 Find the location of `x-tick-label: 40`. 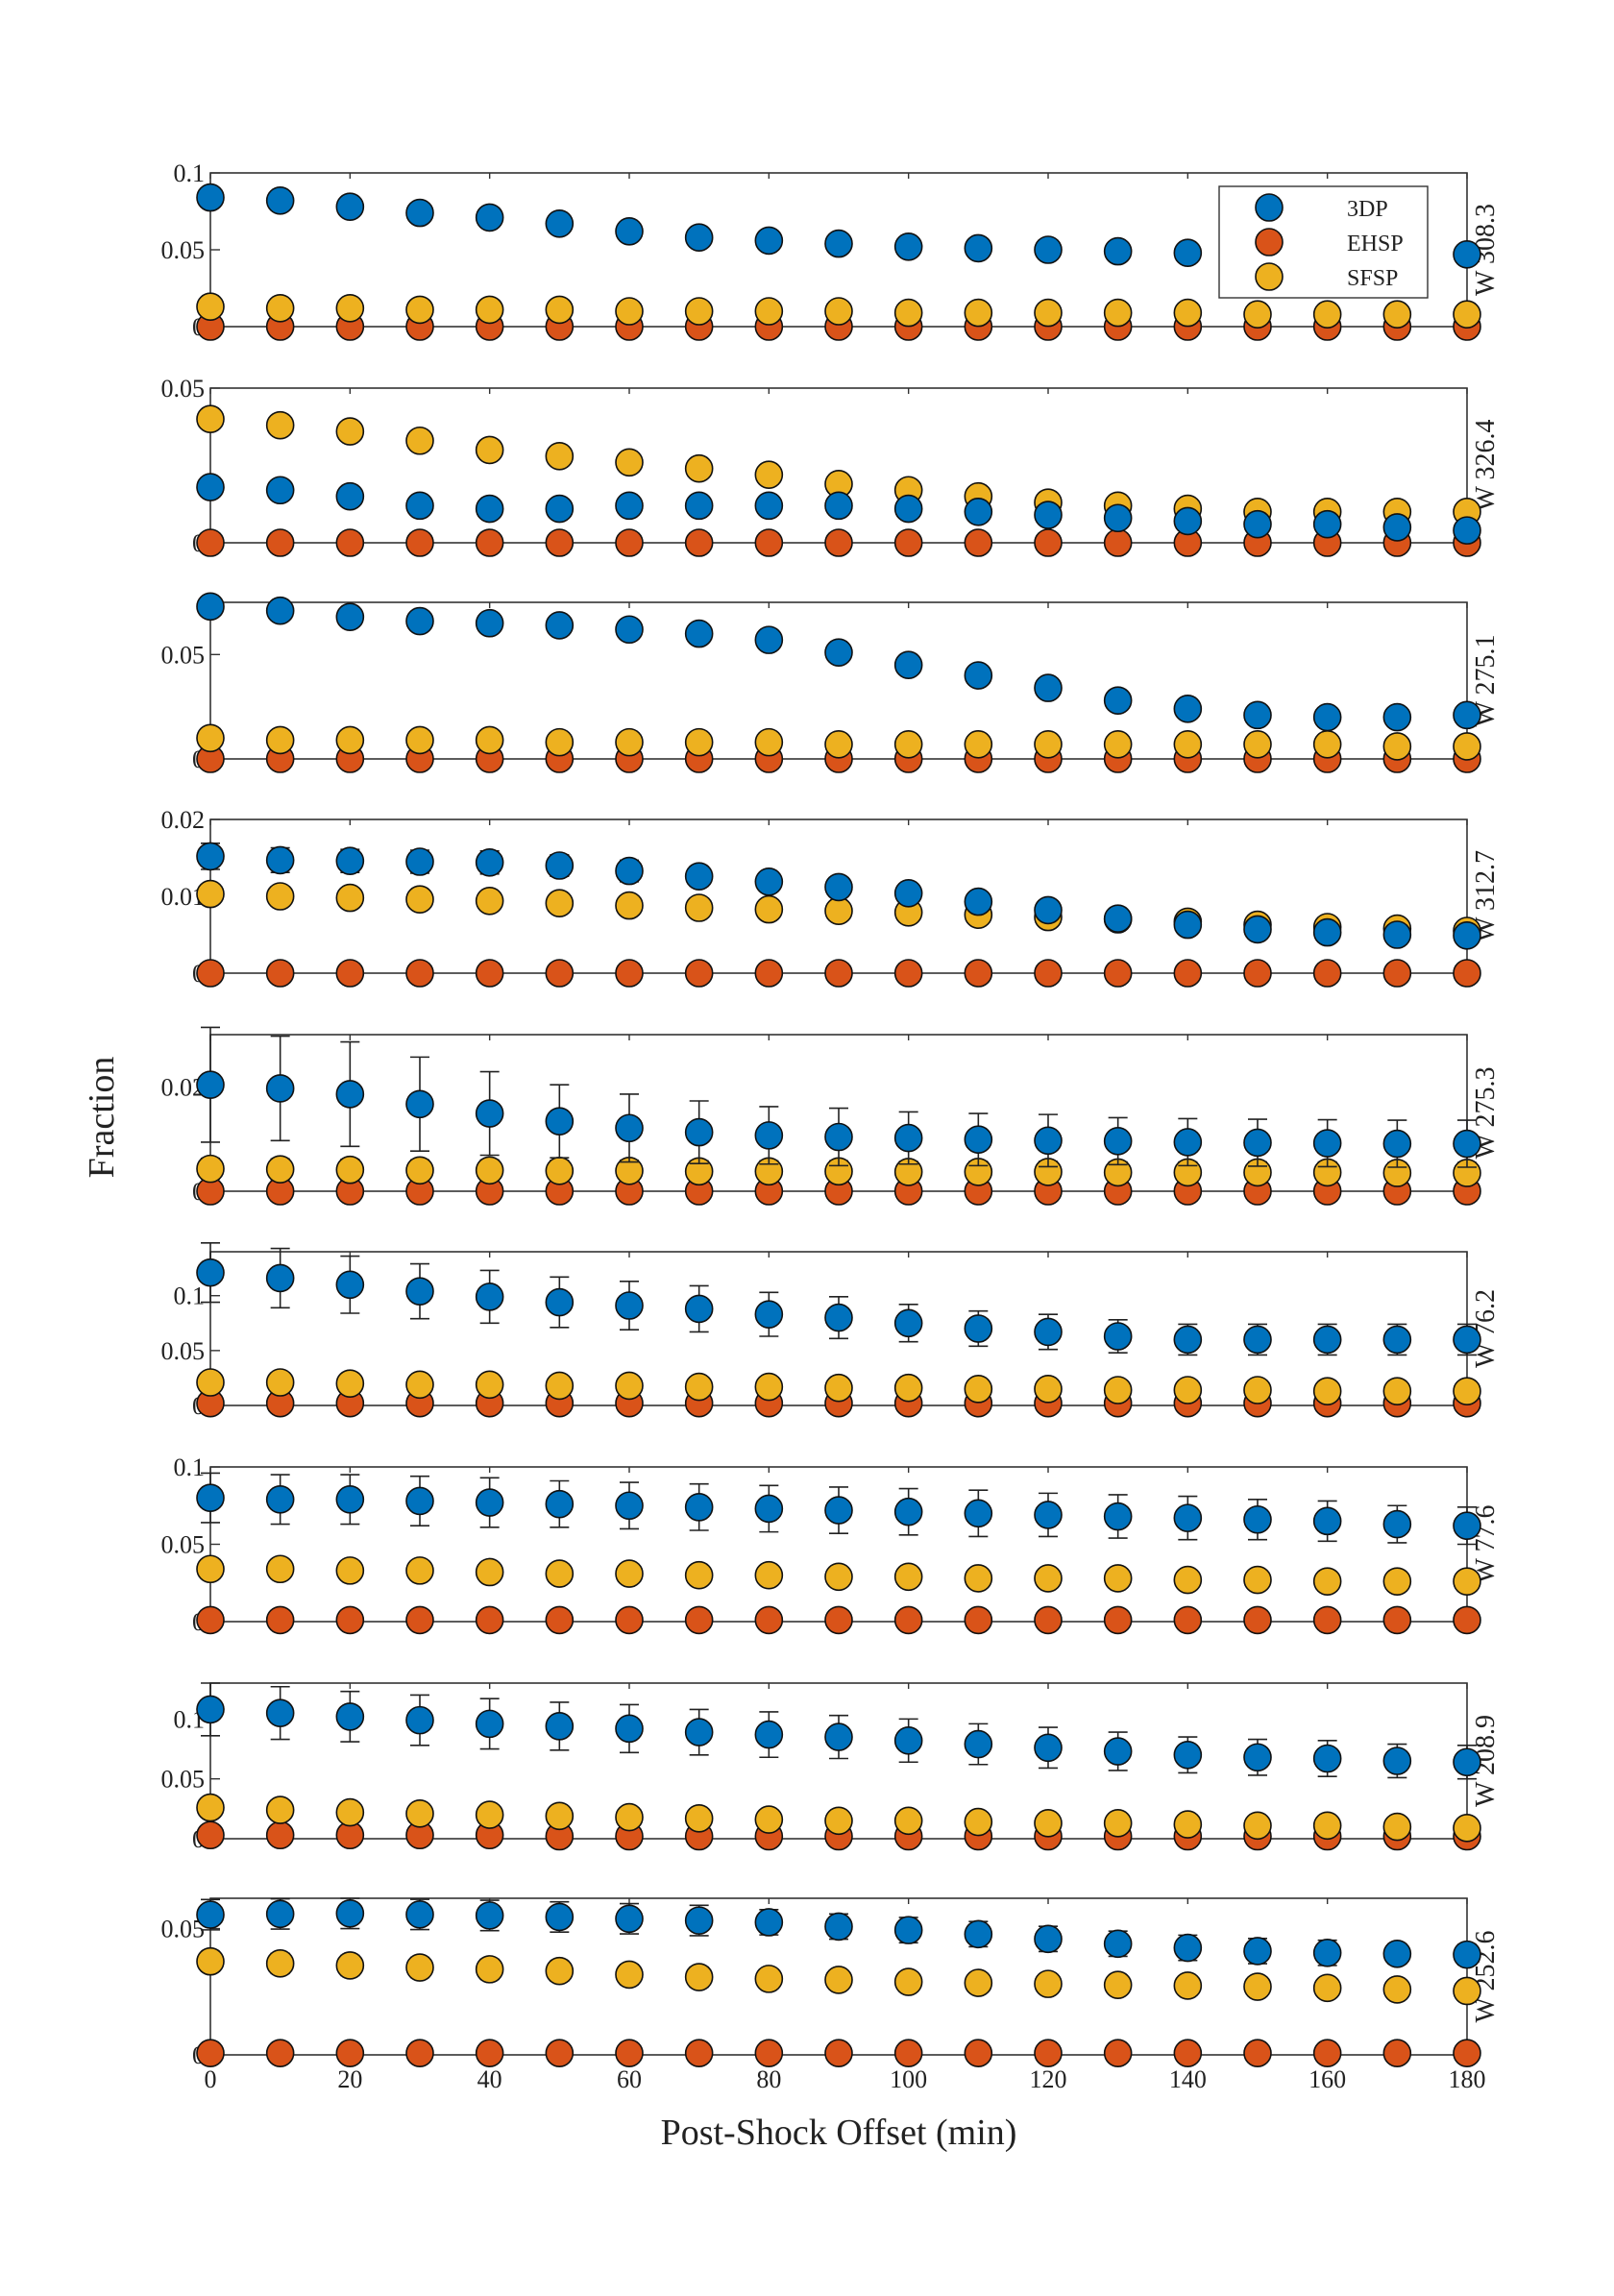

x-tick-label: 40 is located at coordinates (490, 2079).